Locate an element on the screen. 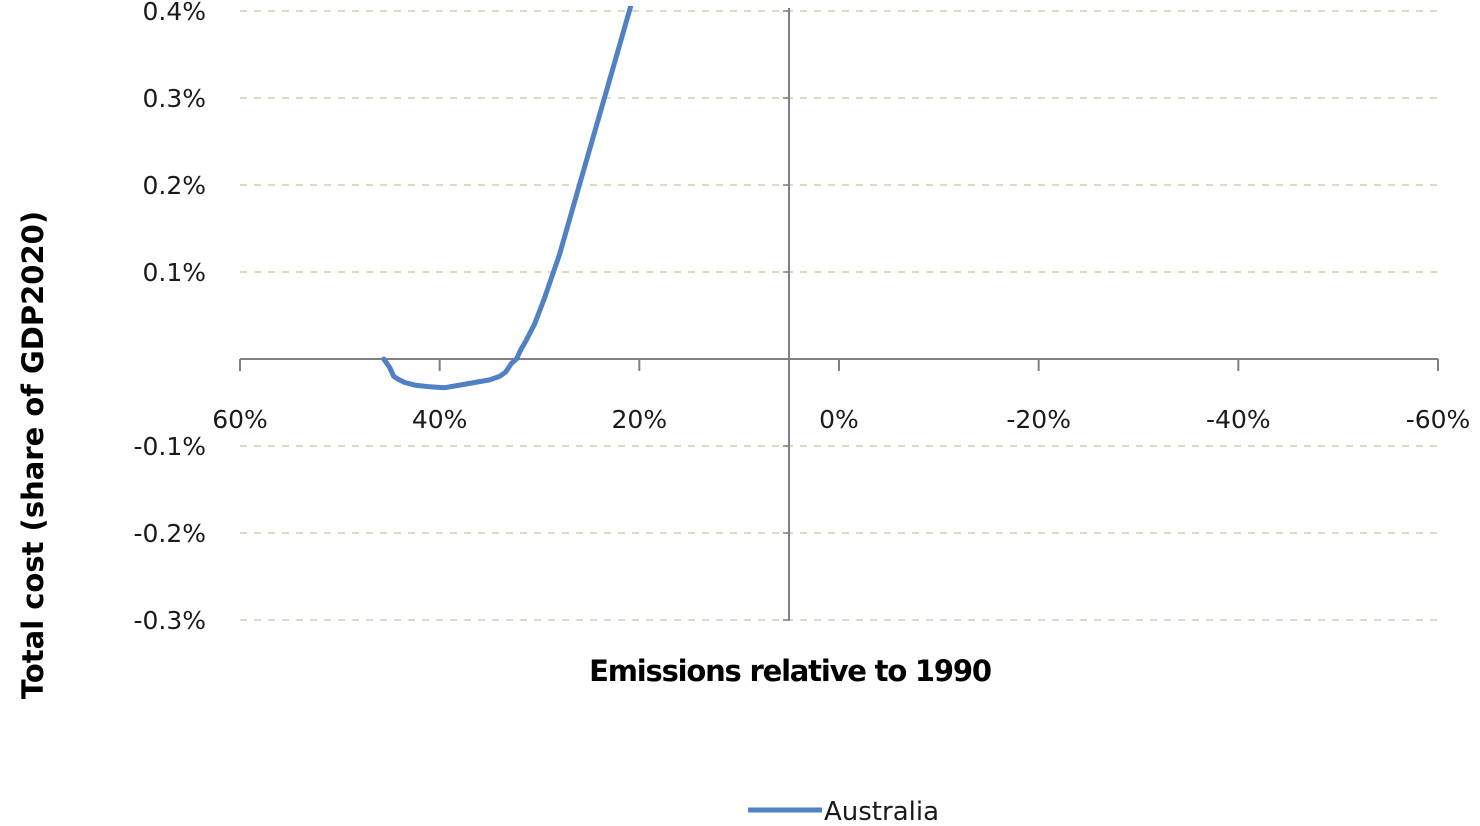 The width and height of the screenshot is (1480, 826). x-axis-title: Emissions relative to 1990 is located at coordinates (790, 671).